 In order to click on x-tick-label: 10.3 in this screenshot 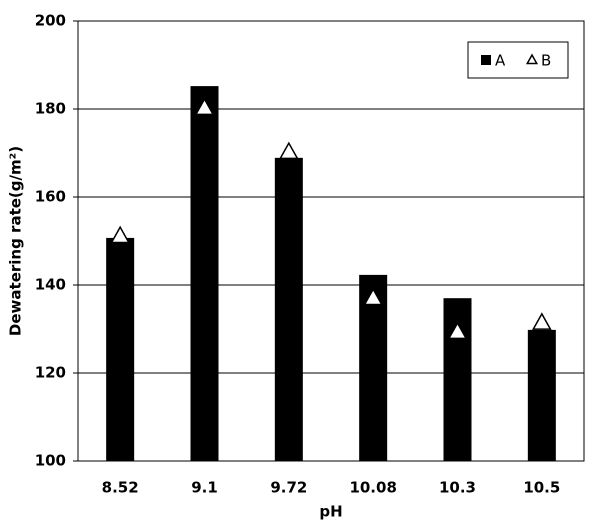, I will do `click(457, 488)`.